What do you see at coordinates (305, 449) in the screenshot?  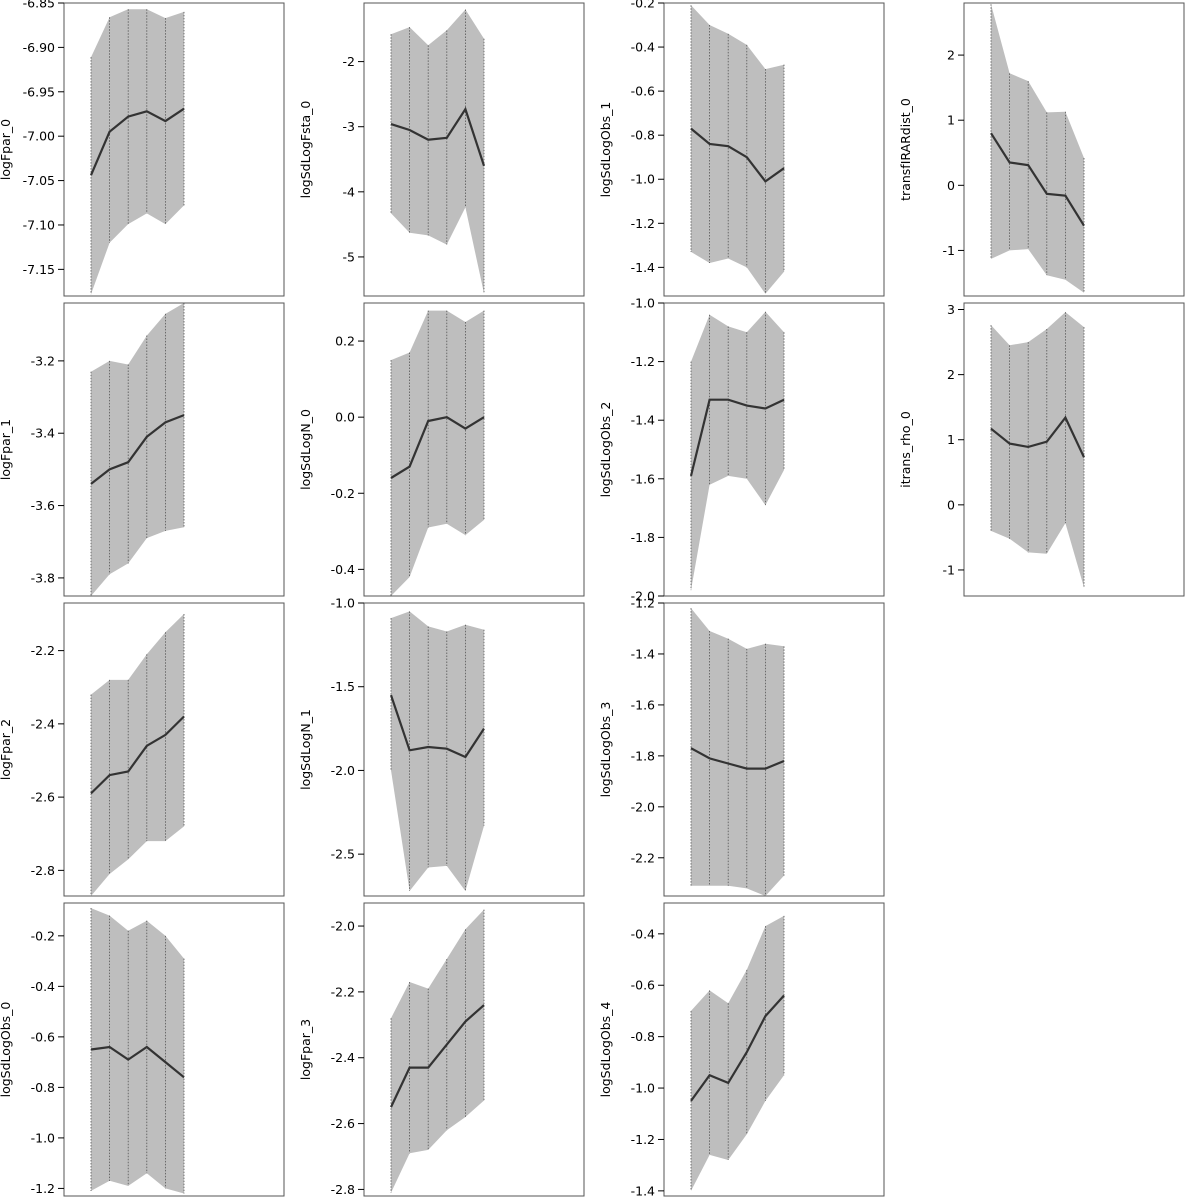 I see `y-axis-label: logSdLogN_0` at bounding box center [305, 449].